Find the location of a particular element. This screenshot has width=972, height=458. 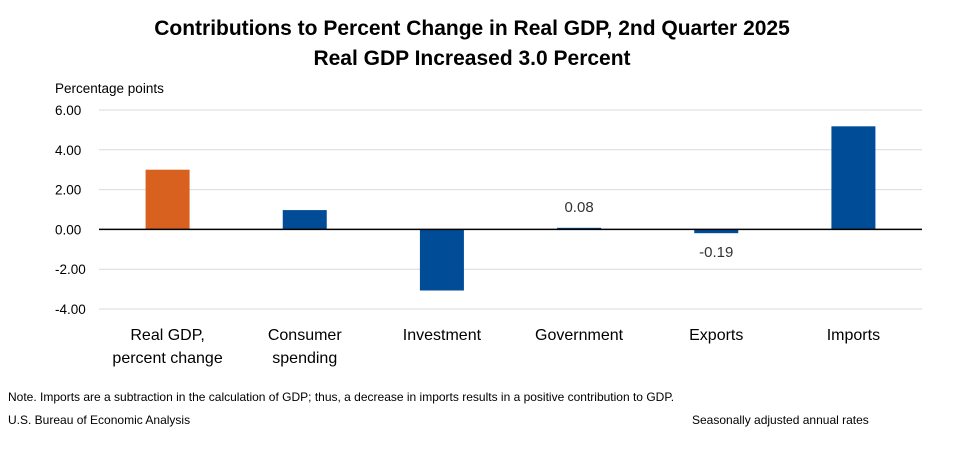

category-label-line: Exports is located at coordinates (716, 335).